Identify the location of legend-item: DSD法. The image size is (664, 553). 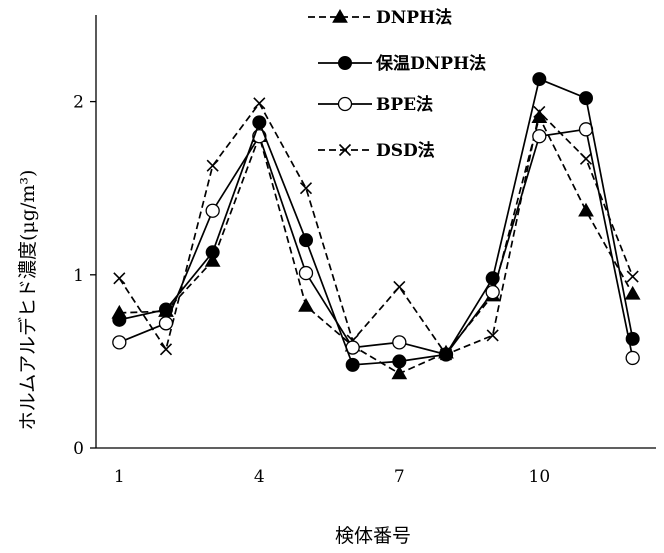
(376, 150).